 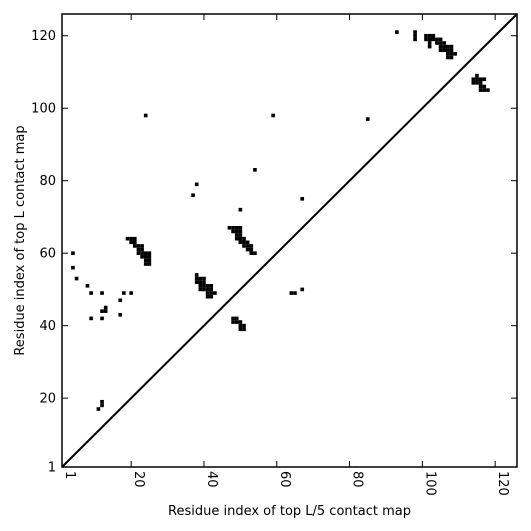 I want to click on x-tick-label: 20, so click(x=138, y=479).